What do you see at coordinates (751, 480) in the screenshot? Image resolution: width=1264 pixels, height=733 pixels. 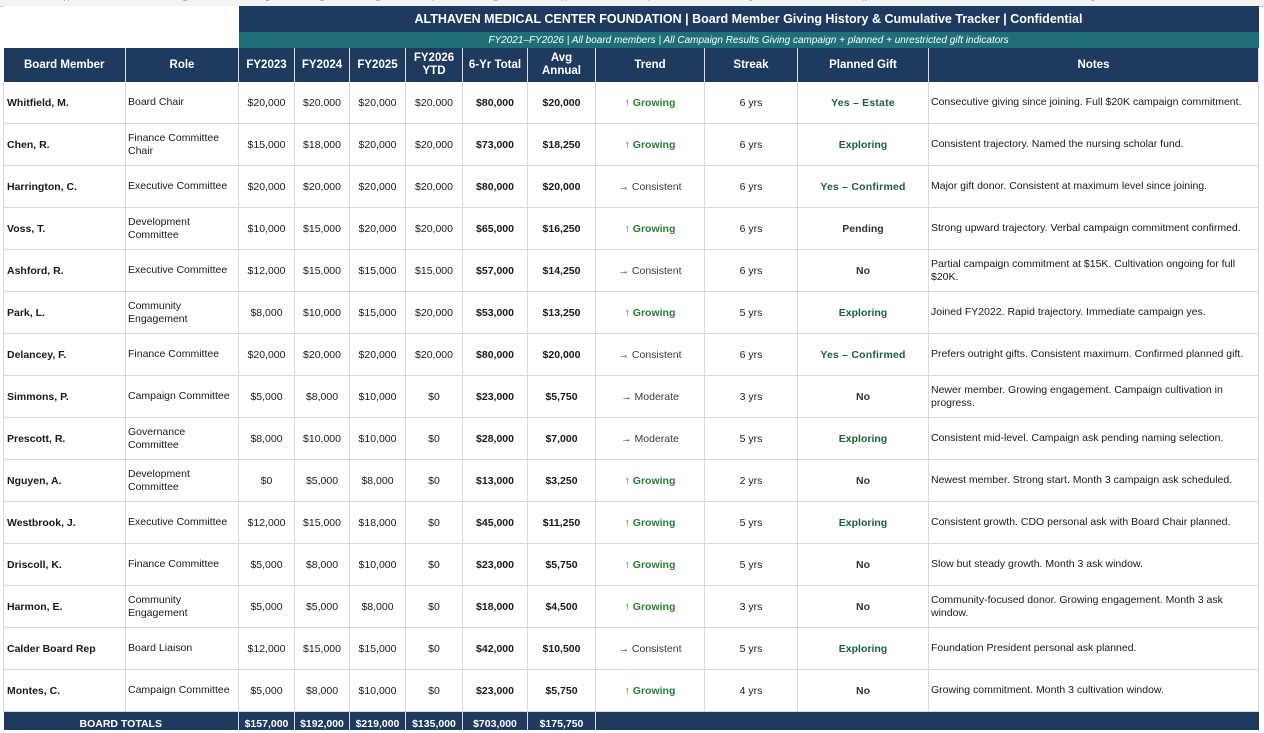 I see `streak-cell: 2 yrs` at bounding box center [751, 480].